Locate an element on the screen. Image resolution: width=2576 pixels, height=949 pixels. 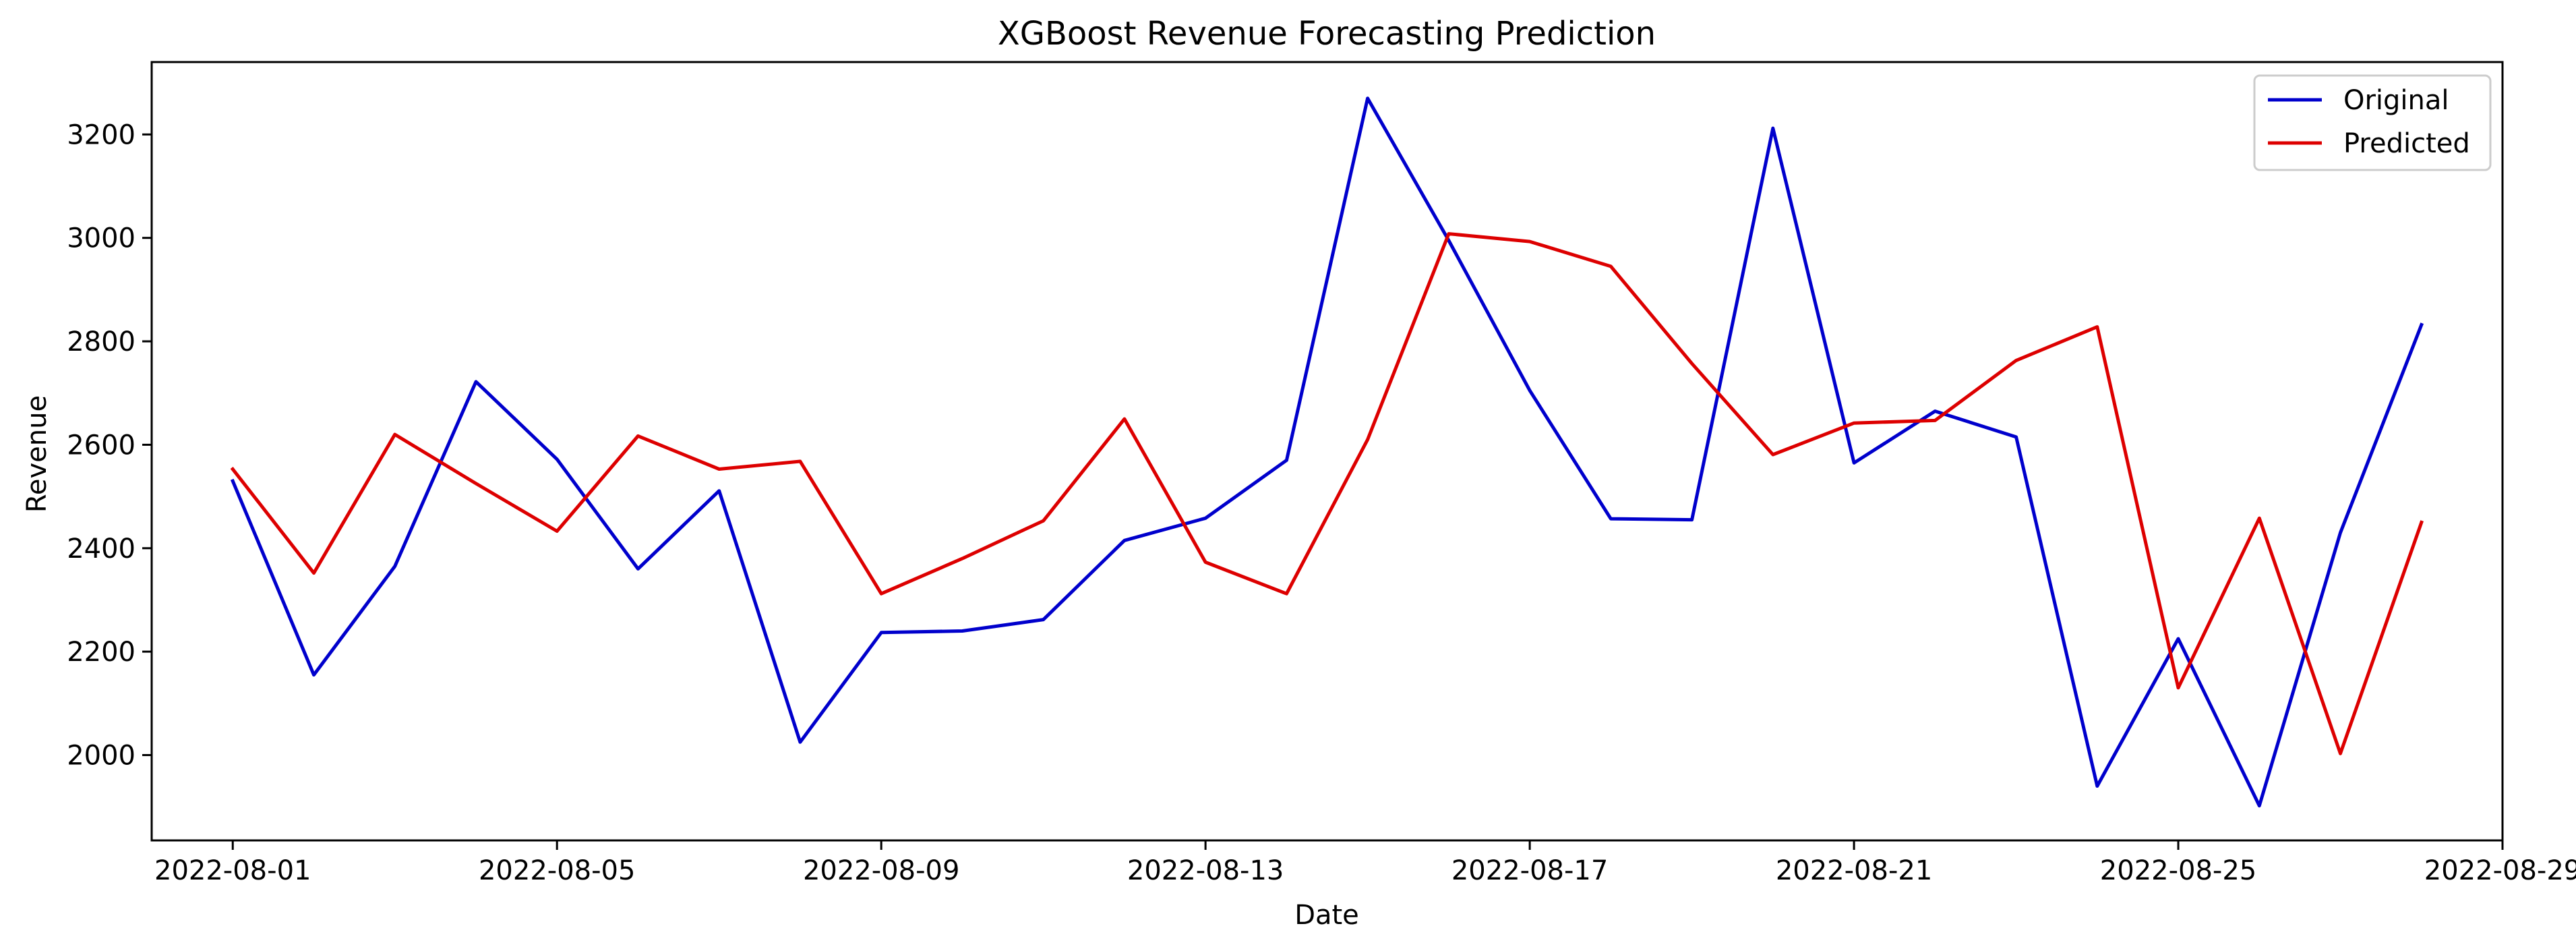
y-axis: 2000 2200 2400 2600 2800 3000 3200 is located at coordinates (109, 445).